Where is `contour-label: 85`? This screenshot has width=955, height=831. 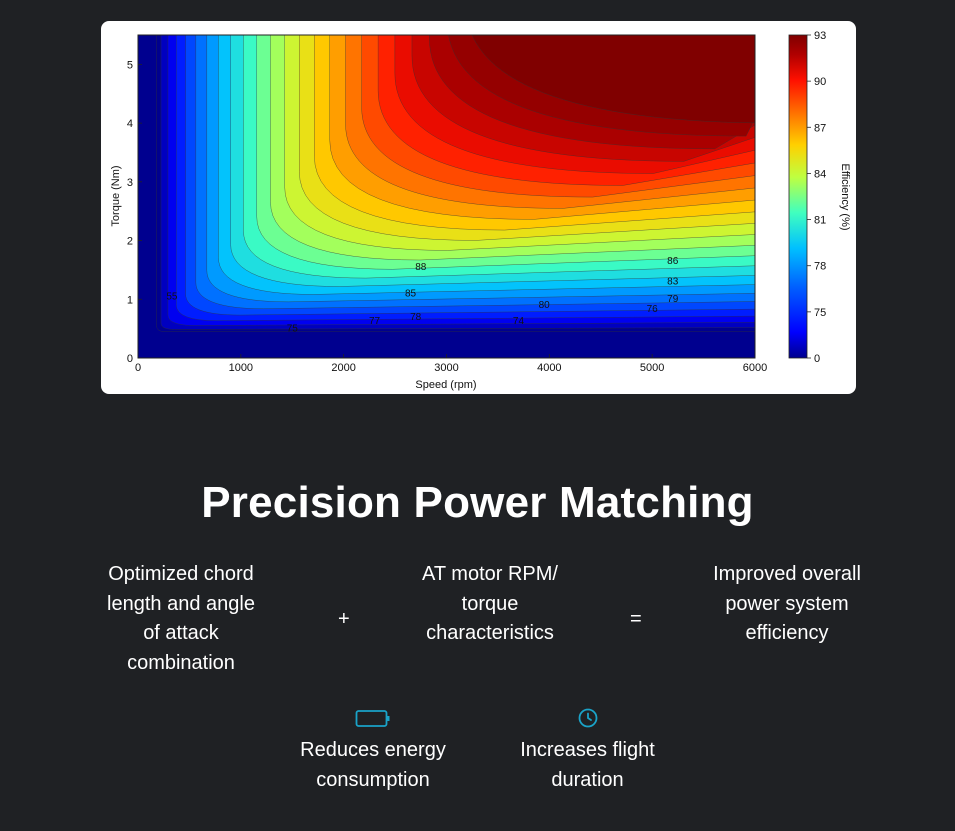
contour-label: 85 is located at coordinates (411, 293).